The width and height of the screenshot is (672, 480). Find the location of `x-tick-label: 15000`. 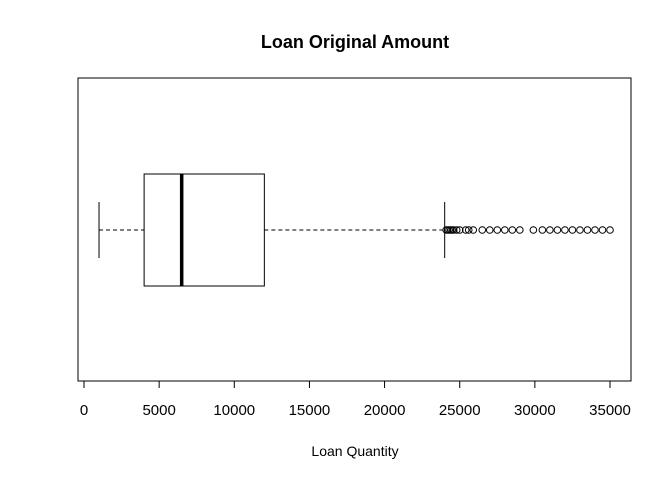

x-tick-label: 15000 is located at coordinates (310, 410).